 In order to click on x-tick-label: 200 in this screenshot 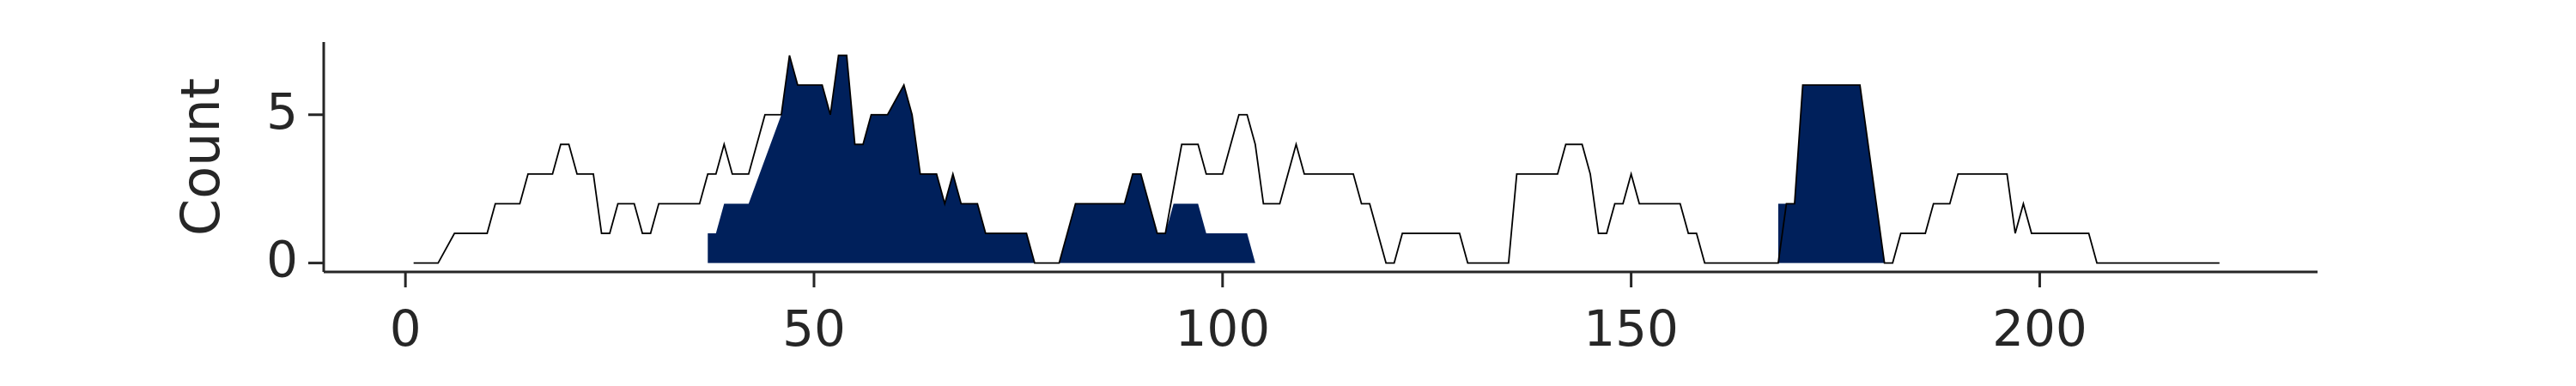, I will do `click(2040, 328)`.